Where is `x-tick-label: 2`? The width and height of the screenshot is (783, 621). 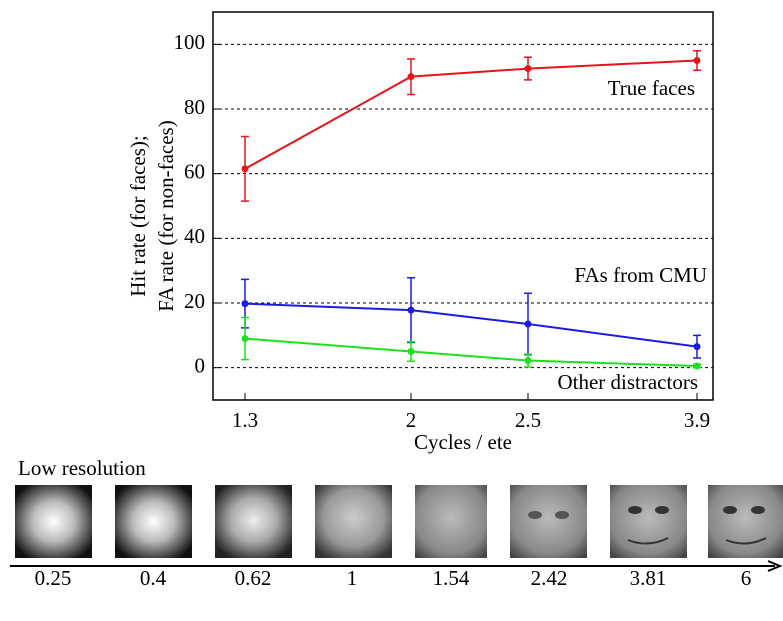 x-tick-label: 2 is located at coordinates (411, 420).